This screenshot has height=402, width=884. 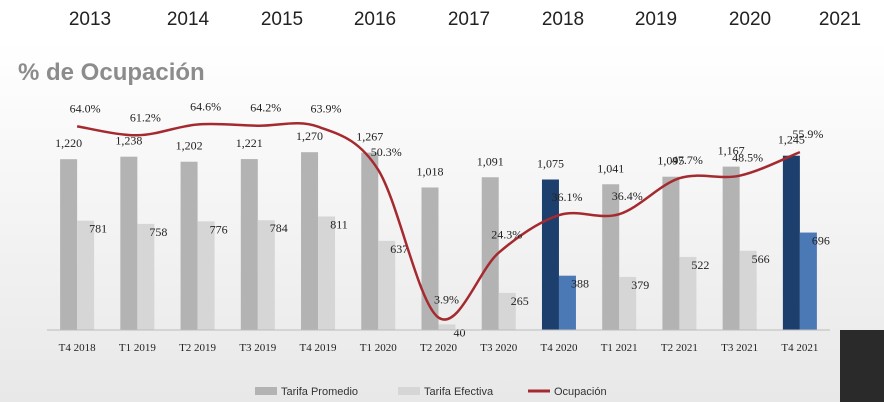 I want to click on bar-label: 1,041, so click(x=610, y=168).